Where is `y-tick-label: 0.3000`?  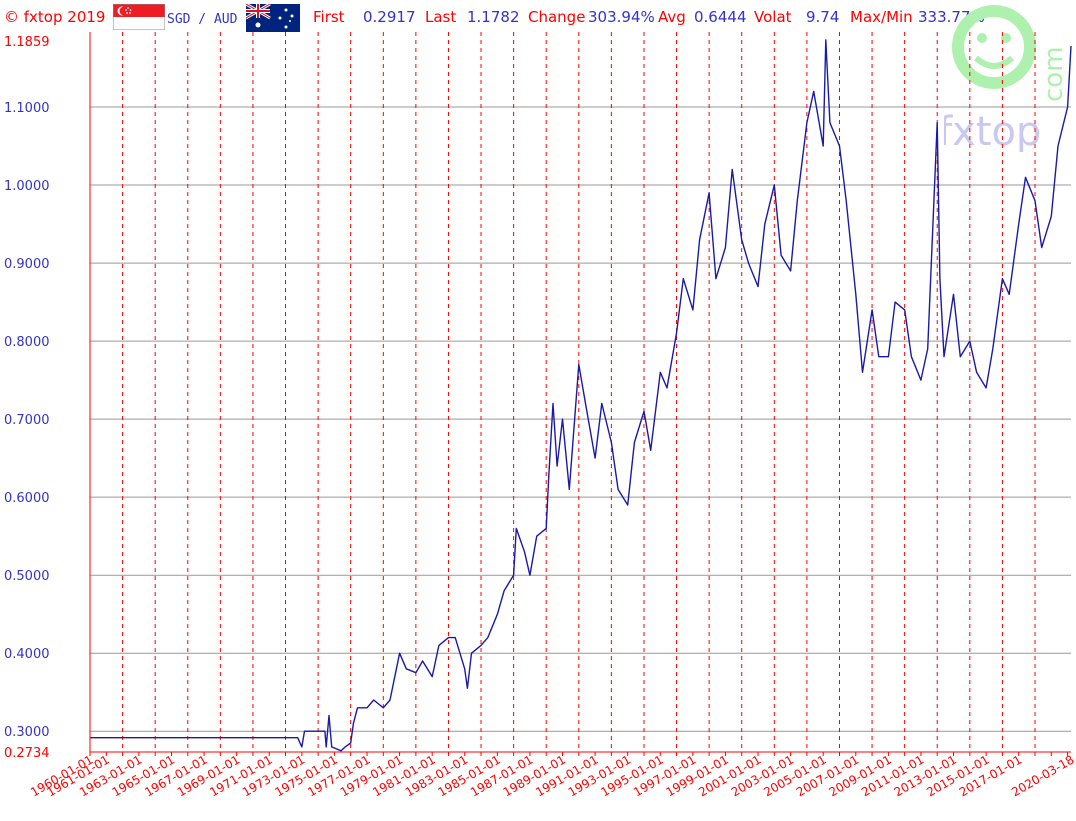
y-tick-label: 0.3000 is located at coordinates (27, 732).